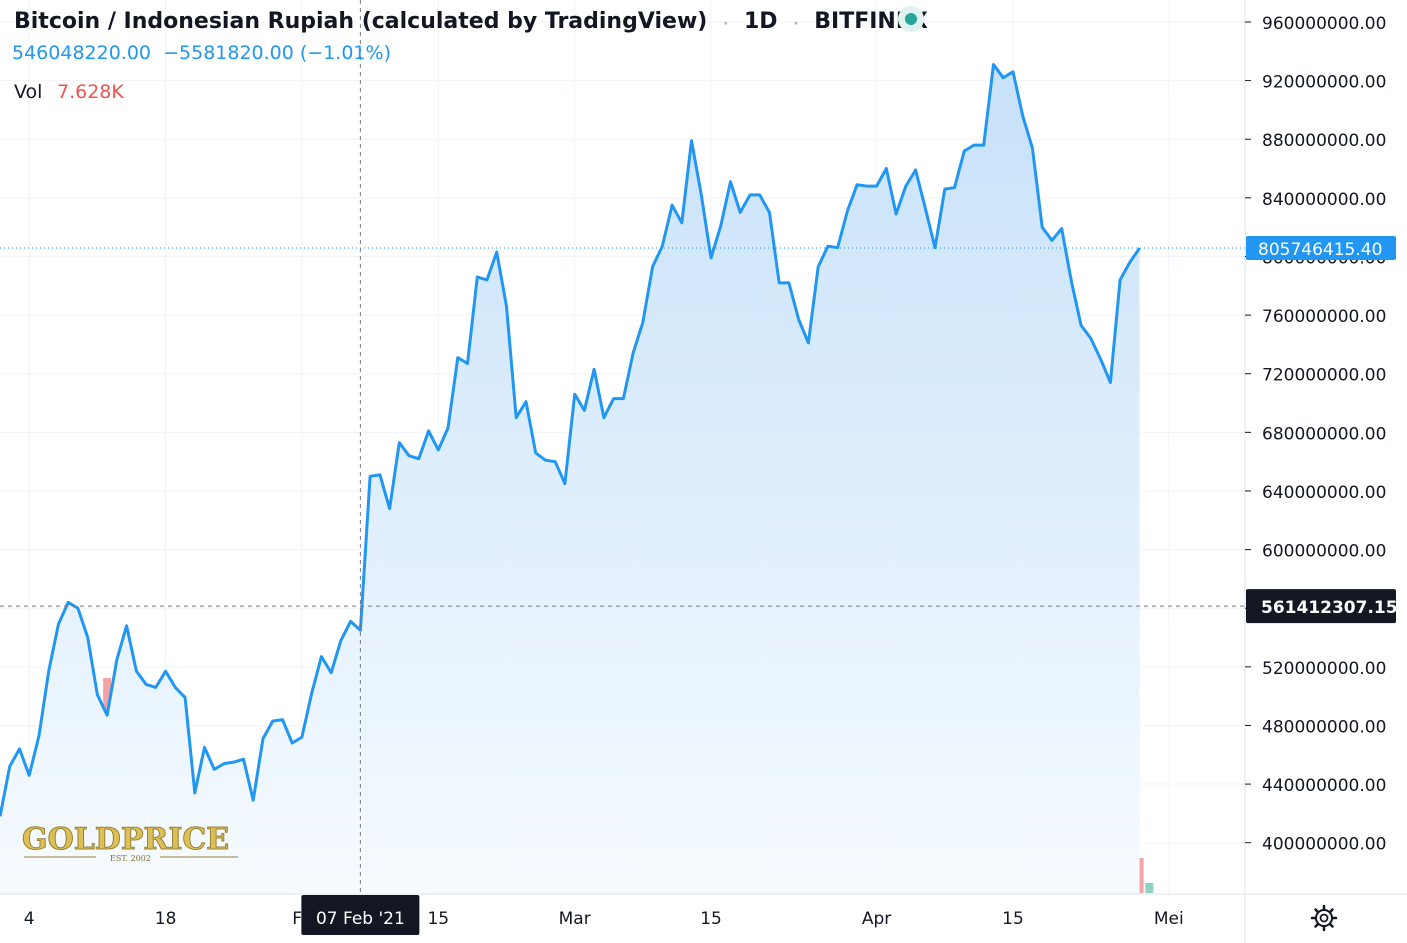 This screenshot has width=1407, height=943. I want to click on svg-text: GOLDPRICE, so click(125, 839).